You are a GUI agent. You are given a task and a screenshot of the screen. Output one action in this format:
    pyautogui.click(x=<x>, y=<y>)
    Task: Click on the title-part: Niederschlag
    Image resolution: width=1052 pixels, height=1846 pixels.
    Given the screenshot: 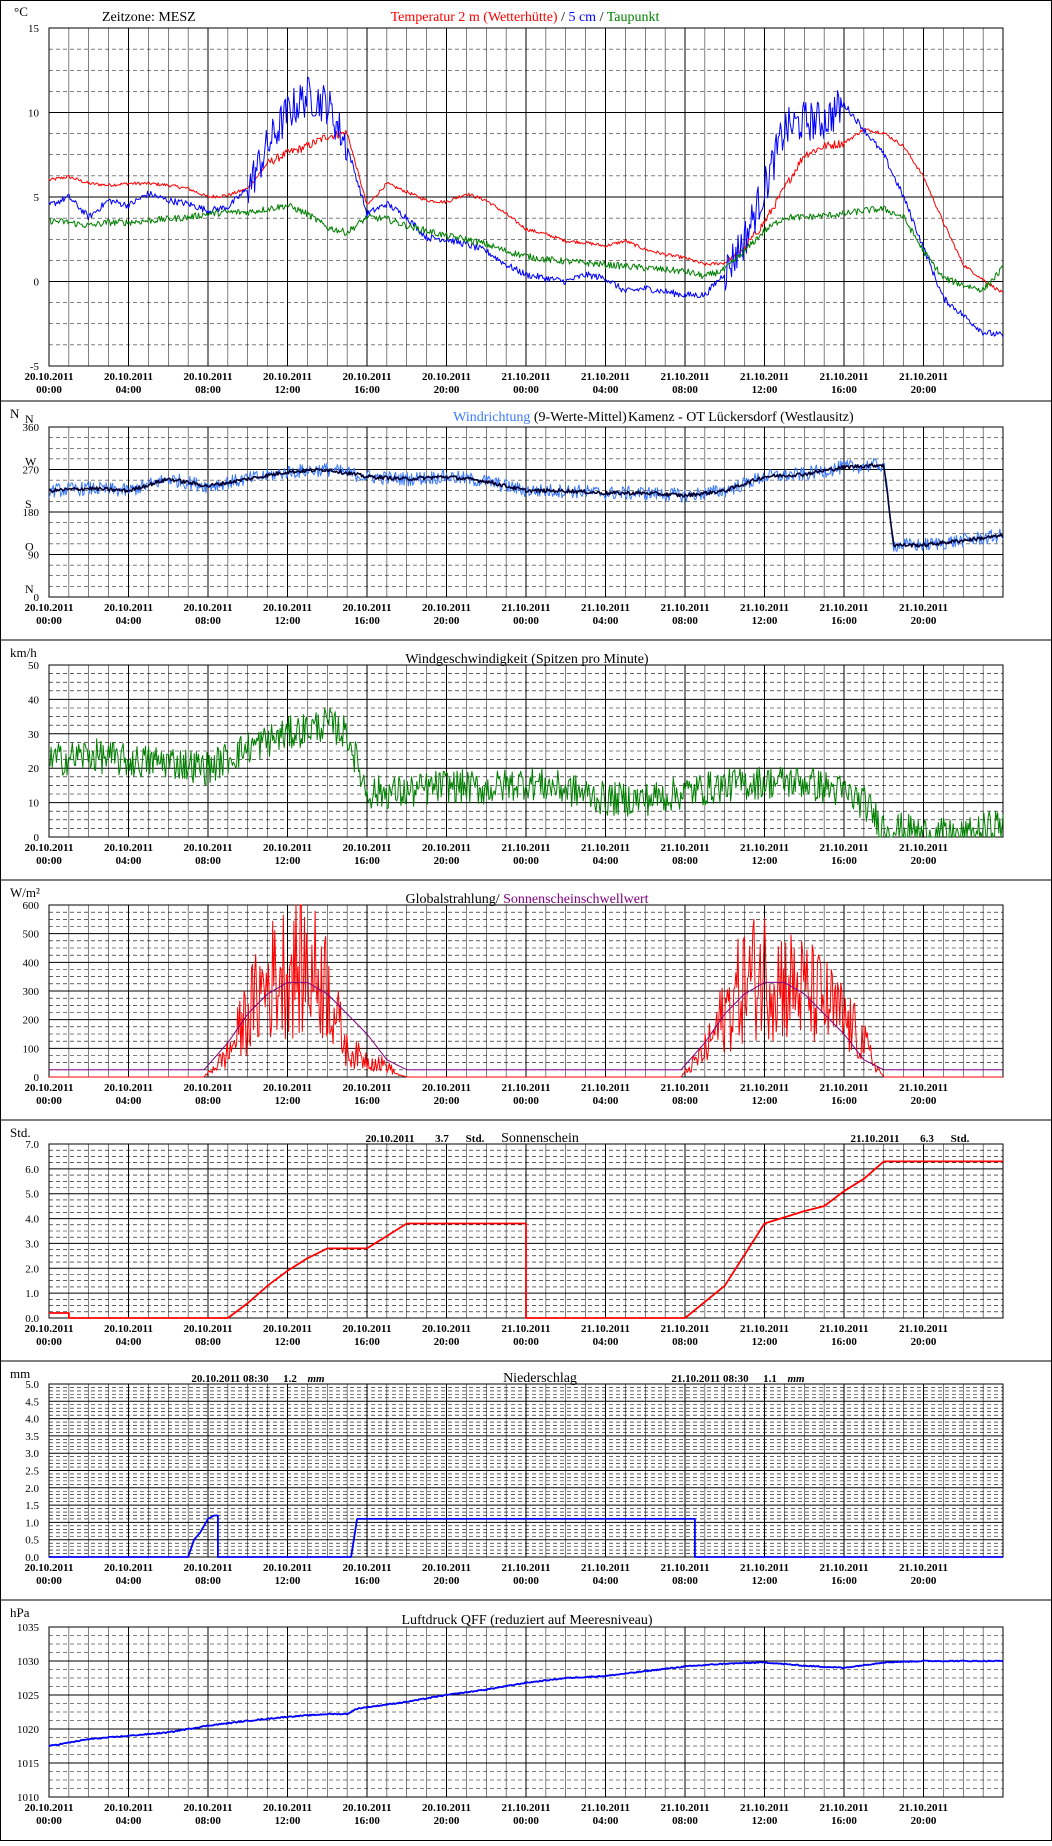 What is the action you would take?
    pyautogui.click(x=540, y=1378)
    